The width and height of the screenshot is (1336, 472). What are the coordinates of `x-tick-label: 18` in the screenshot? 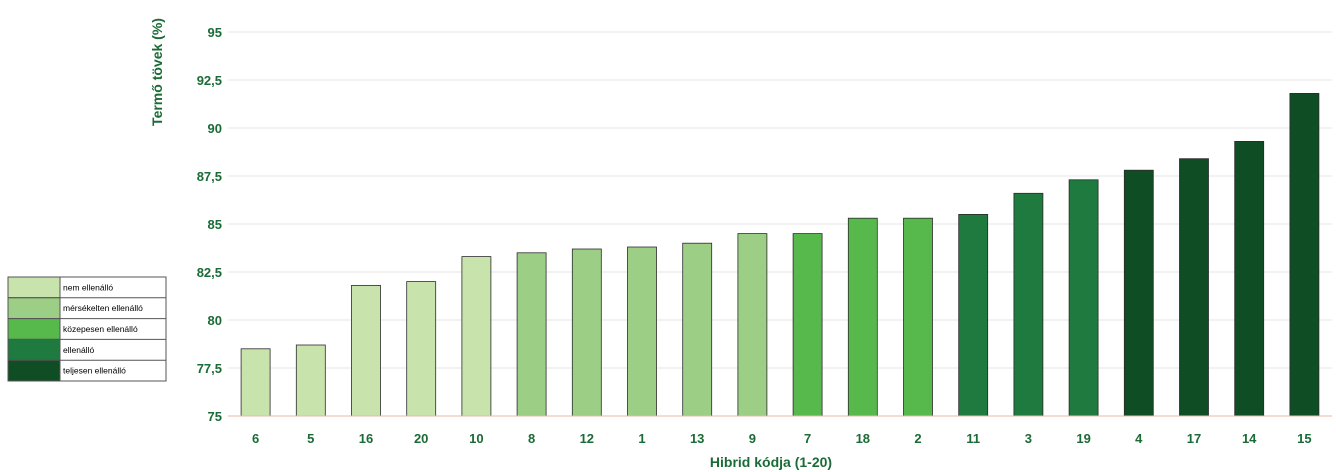 It's located at (863, 438).